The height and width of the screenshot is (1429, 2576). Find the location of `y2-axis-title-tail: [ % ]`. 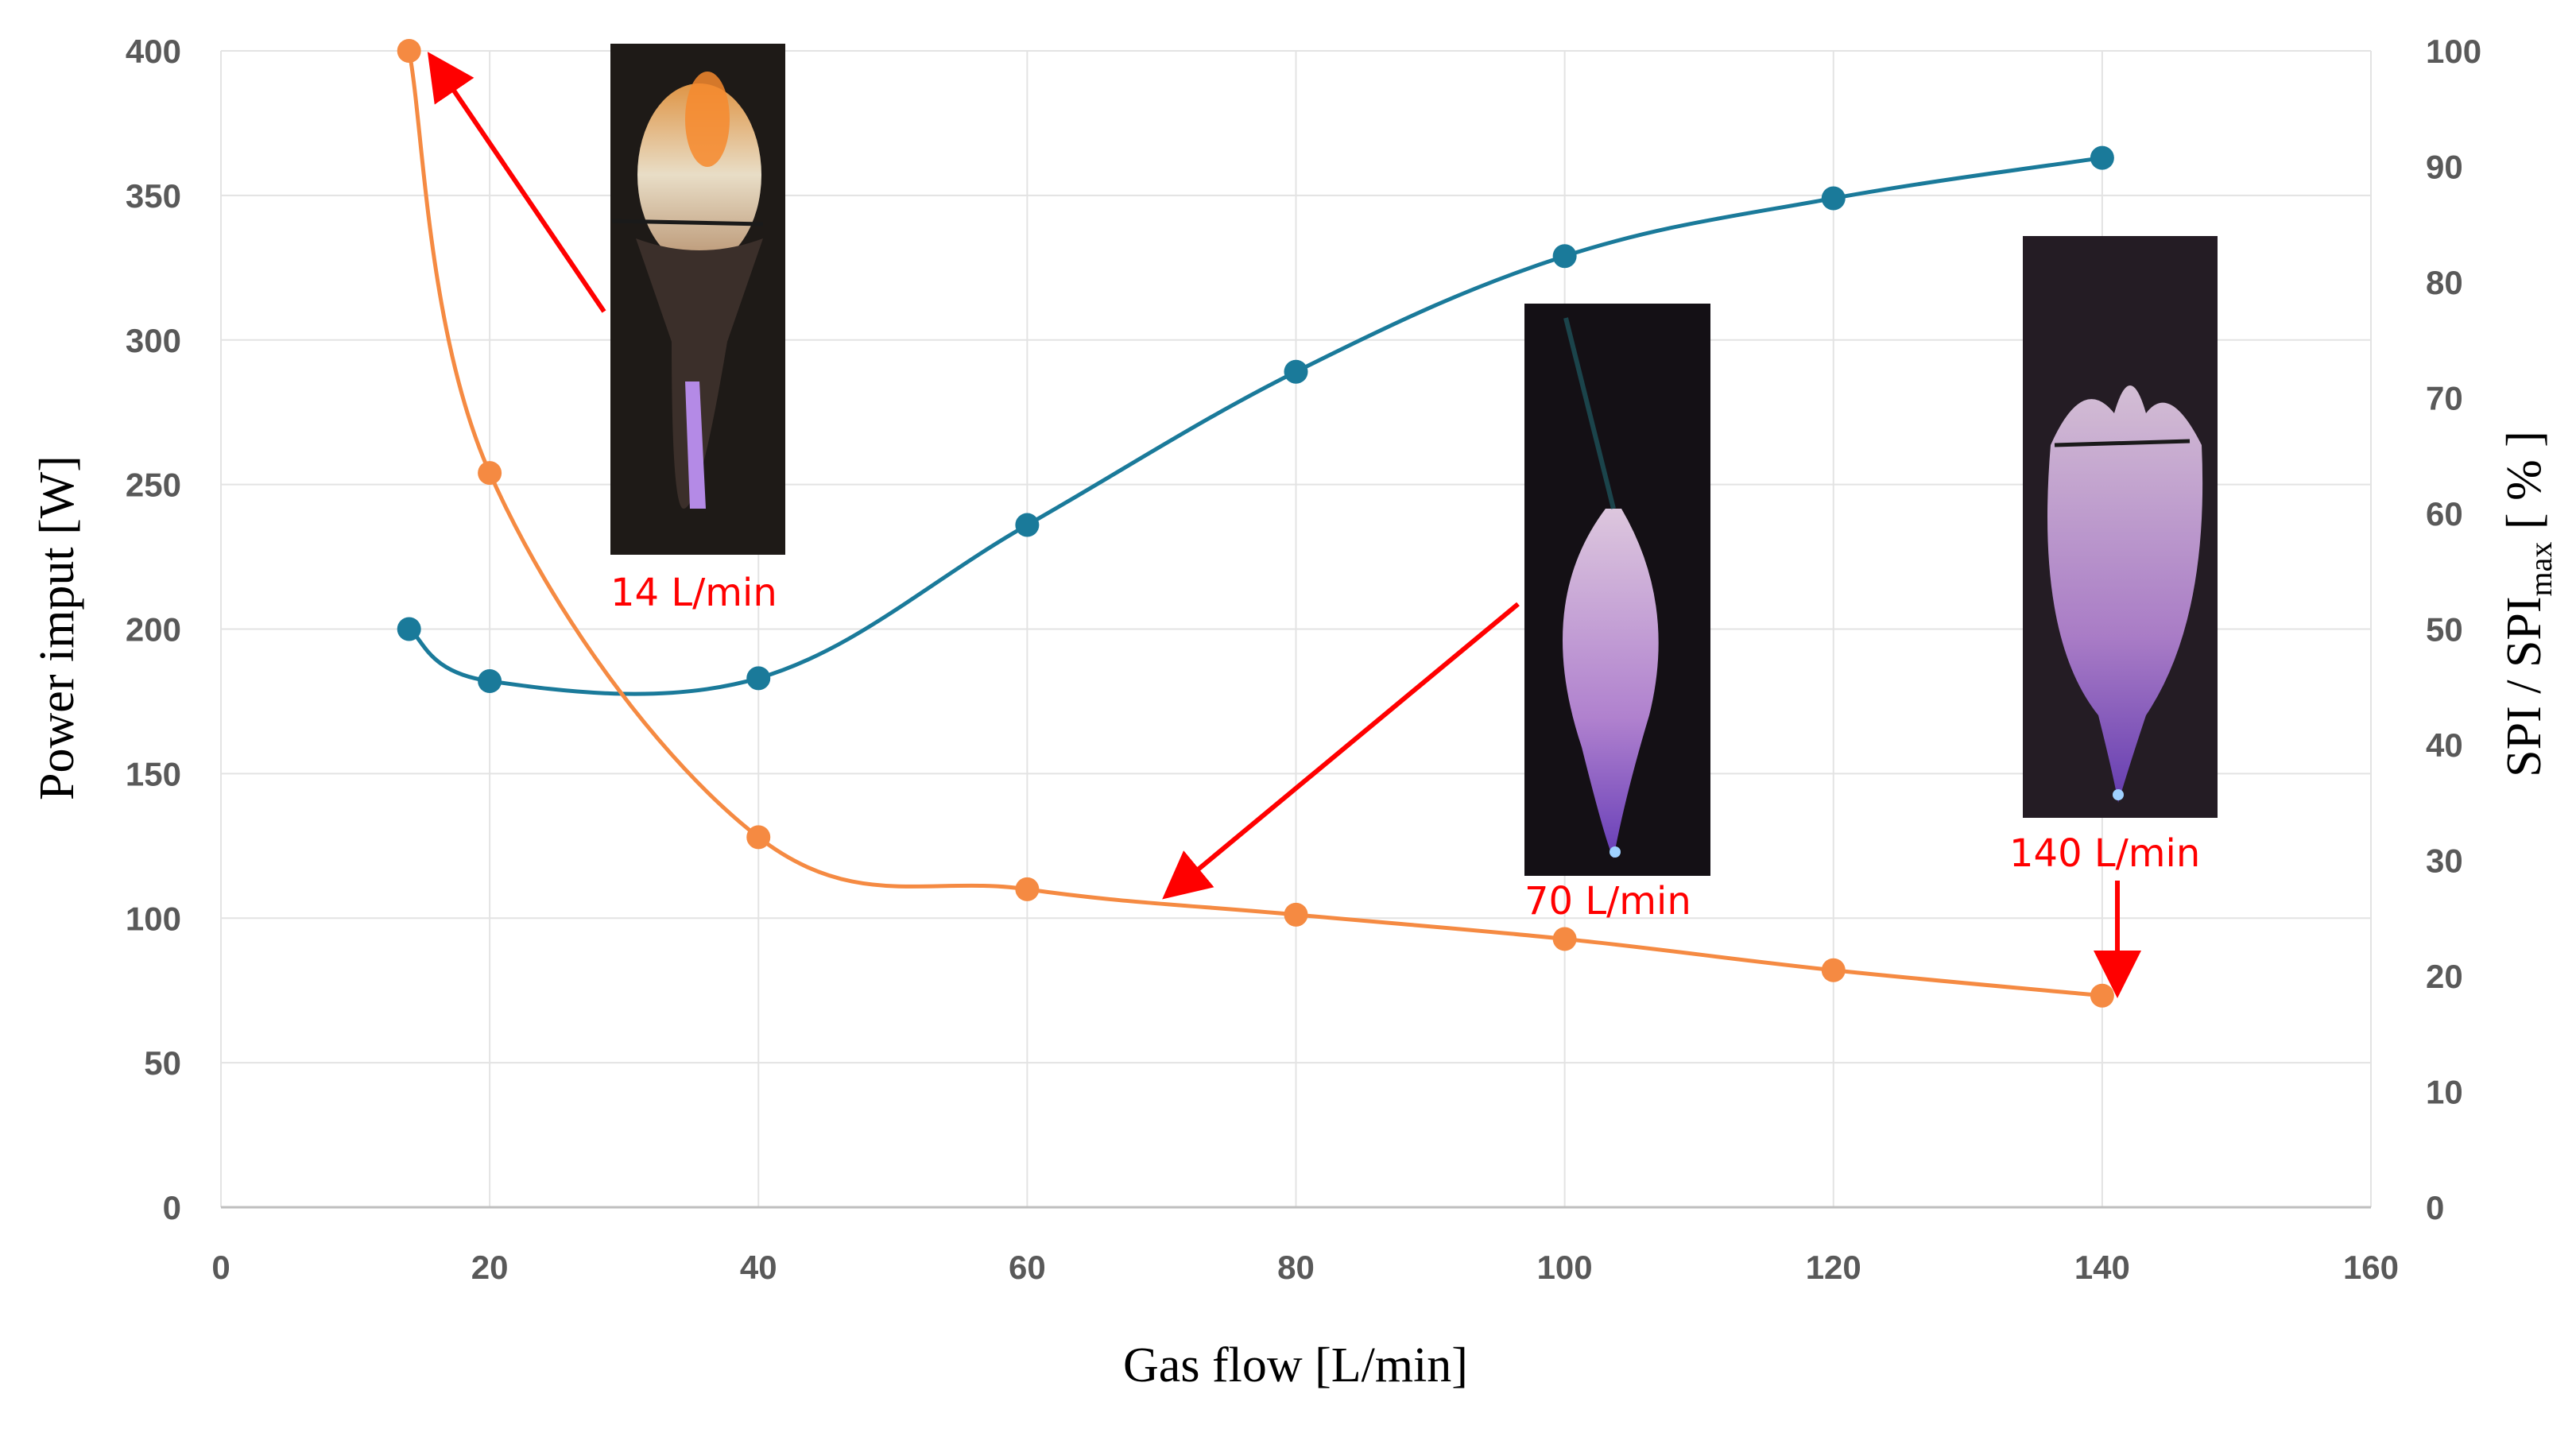

y2-axis-title-tail: [ % ] is located at coordinates (2524, 486).